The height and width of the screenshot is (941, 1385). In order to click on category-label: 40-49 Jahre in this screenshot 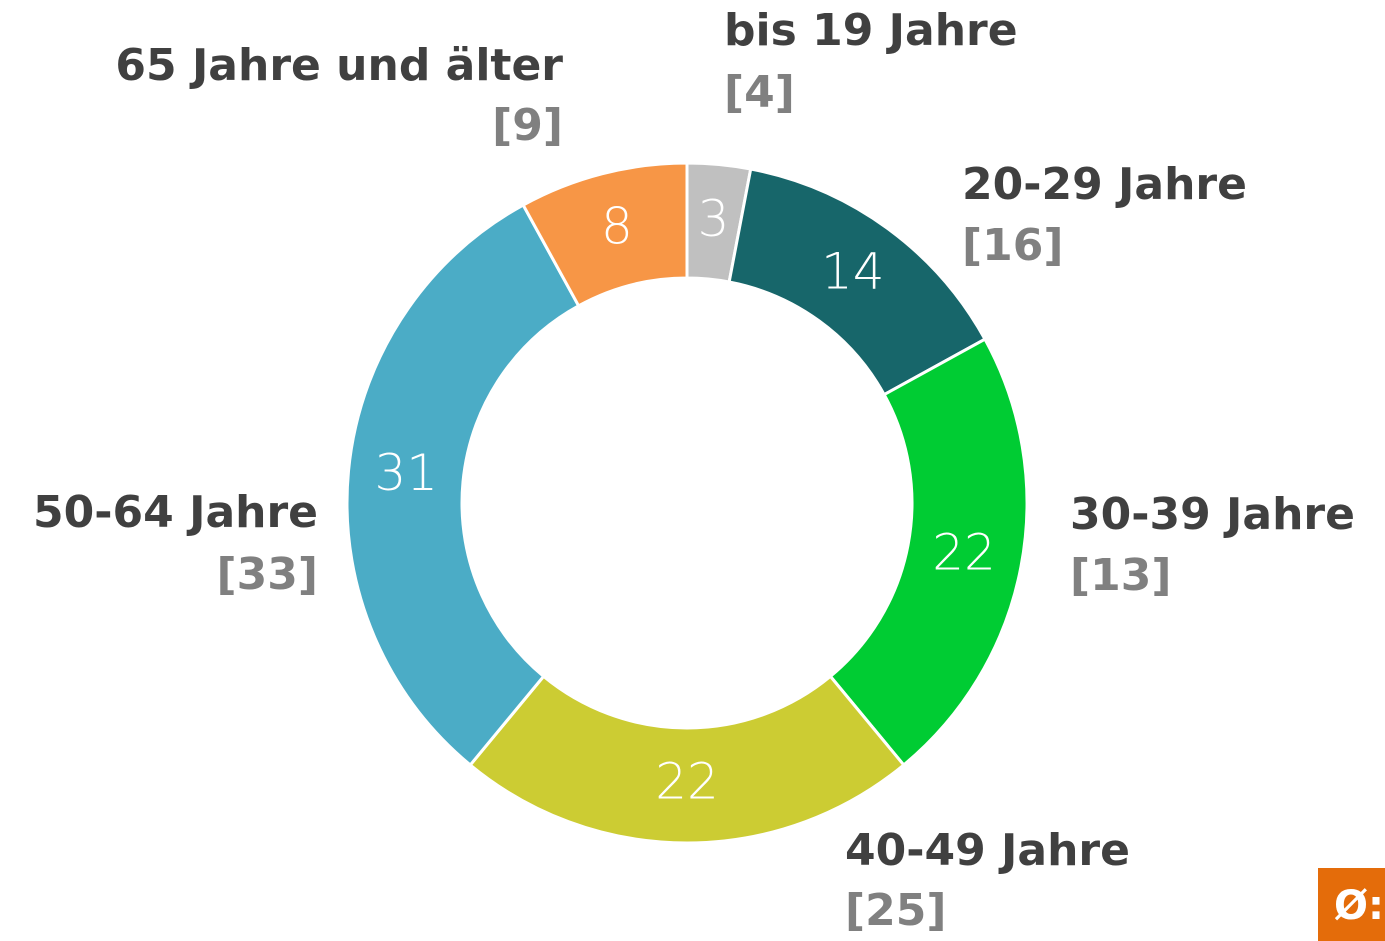, I will do `click(987, 850)`.